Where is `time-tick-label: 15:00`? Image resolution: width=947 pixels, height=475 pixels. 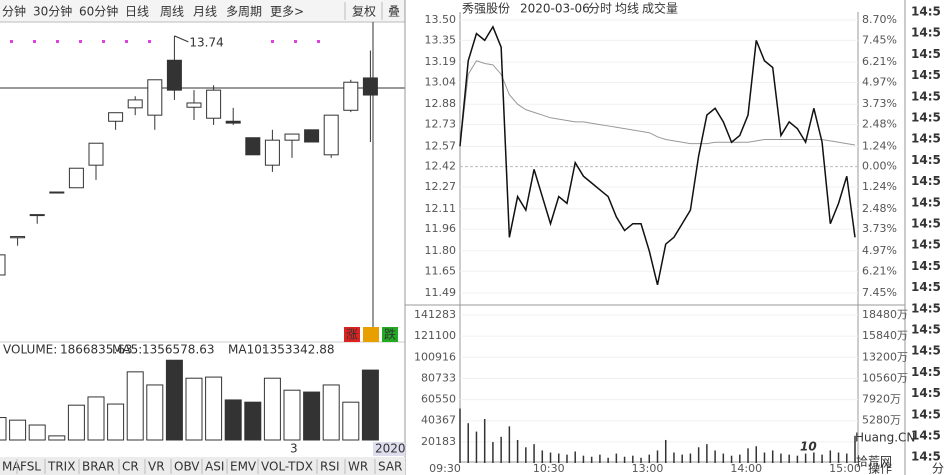
time-tick-label: 15:00 is located at coordinates (845, 468).